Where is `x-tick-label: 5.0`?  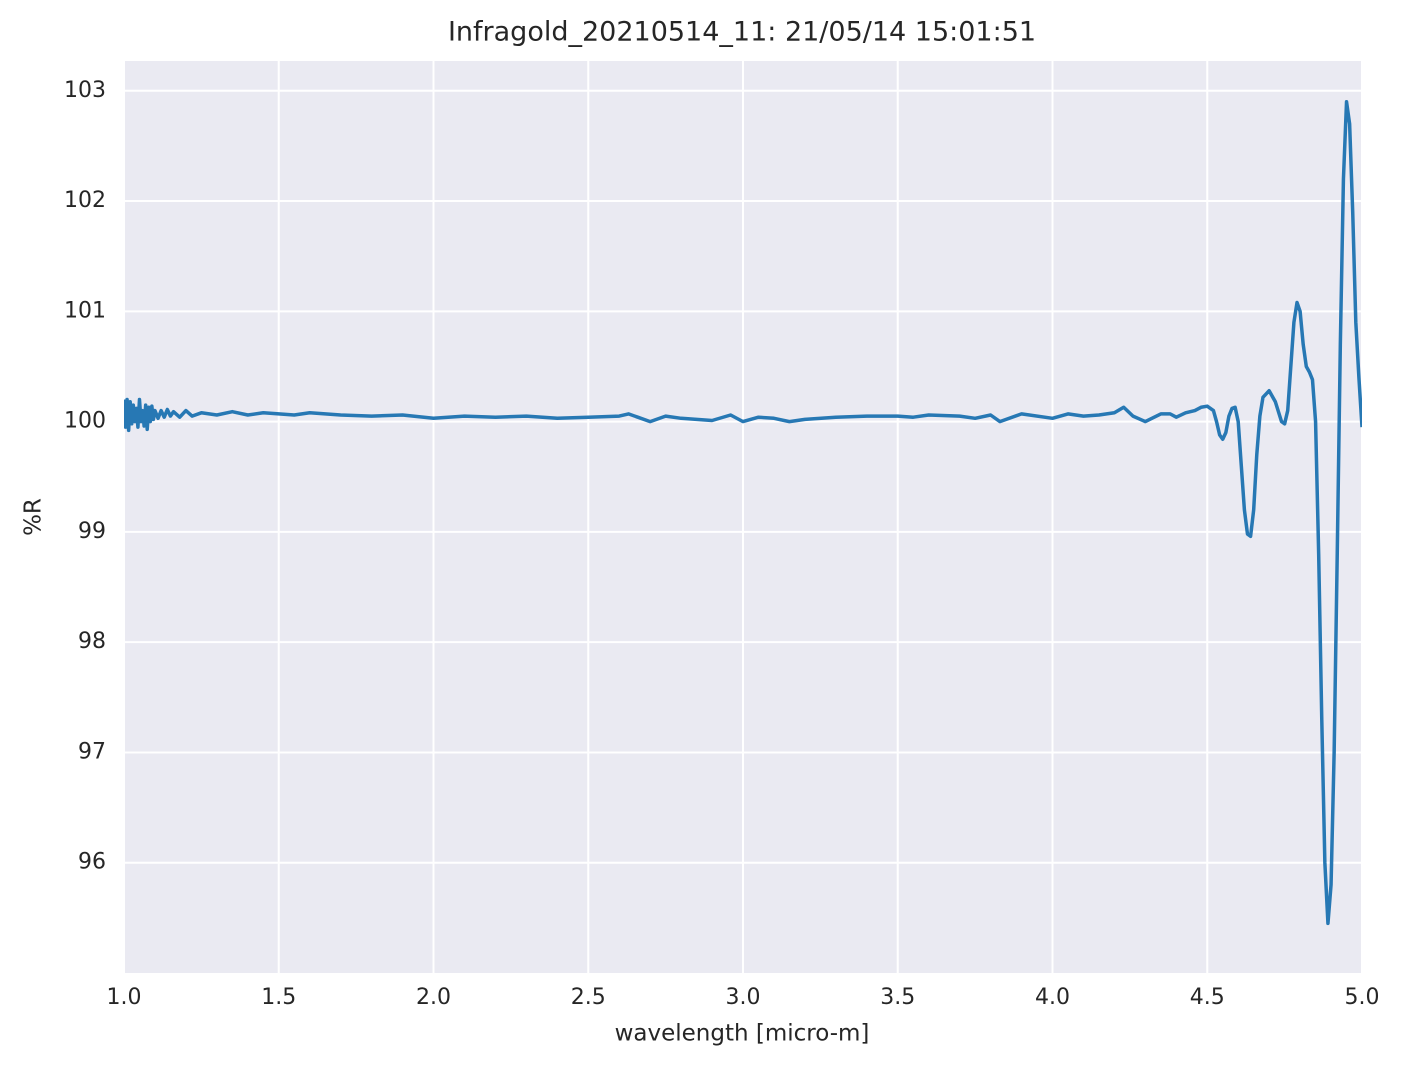
x-tick-label: 5.0 is located at coordinates (1362, 997).